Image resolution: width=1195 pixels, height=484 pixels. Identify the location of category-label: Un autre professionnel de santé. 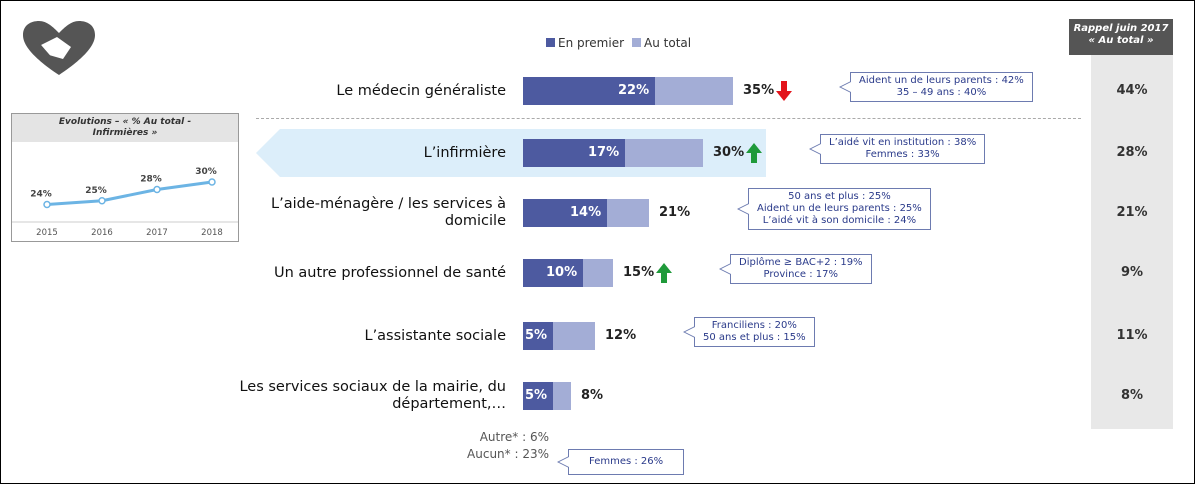
(389, 272).